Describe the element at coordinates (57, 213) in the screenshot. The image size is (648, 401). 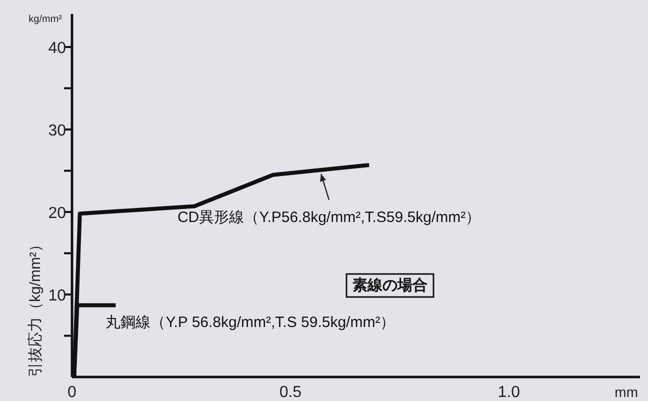
I see `y-tick-label: 20` at that location.